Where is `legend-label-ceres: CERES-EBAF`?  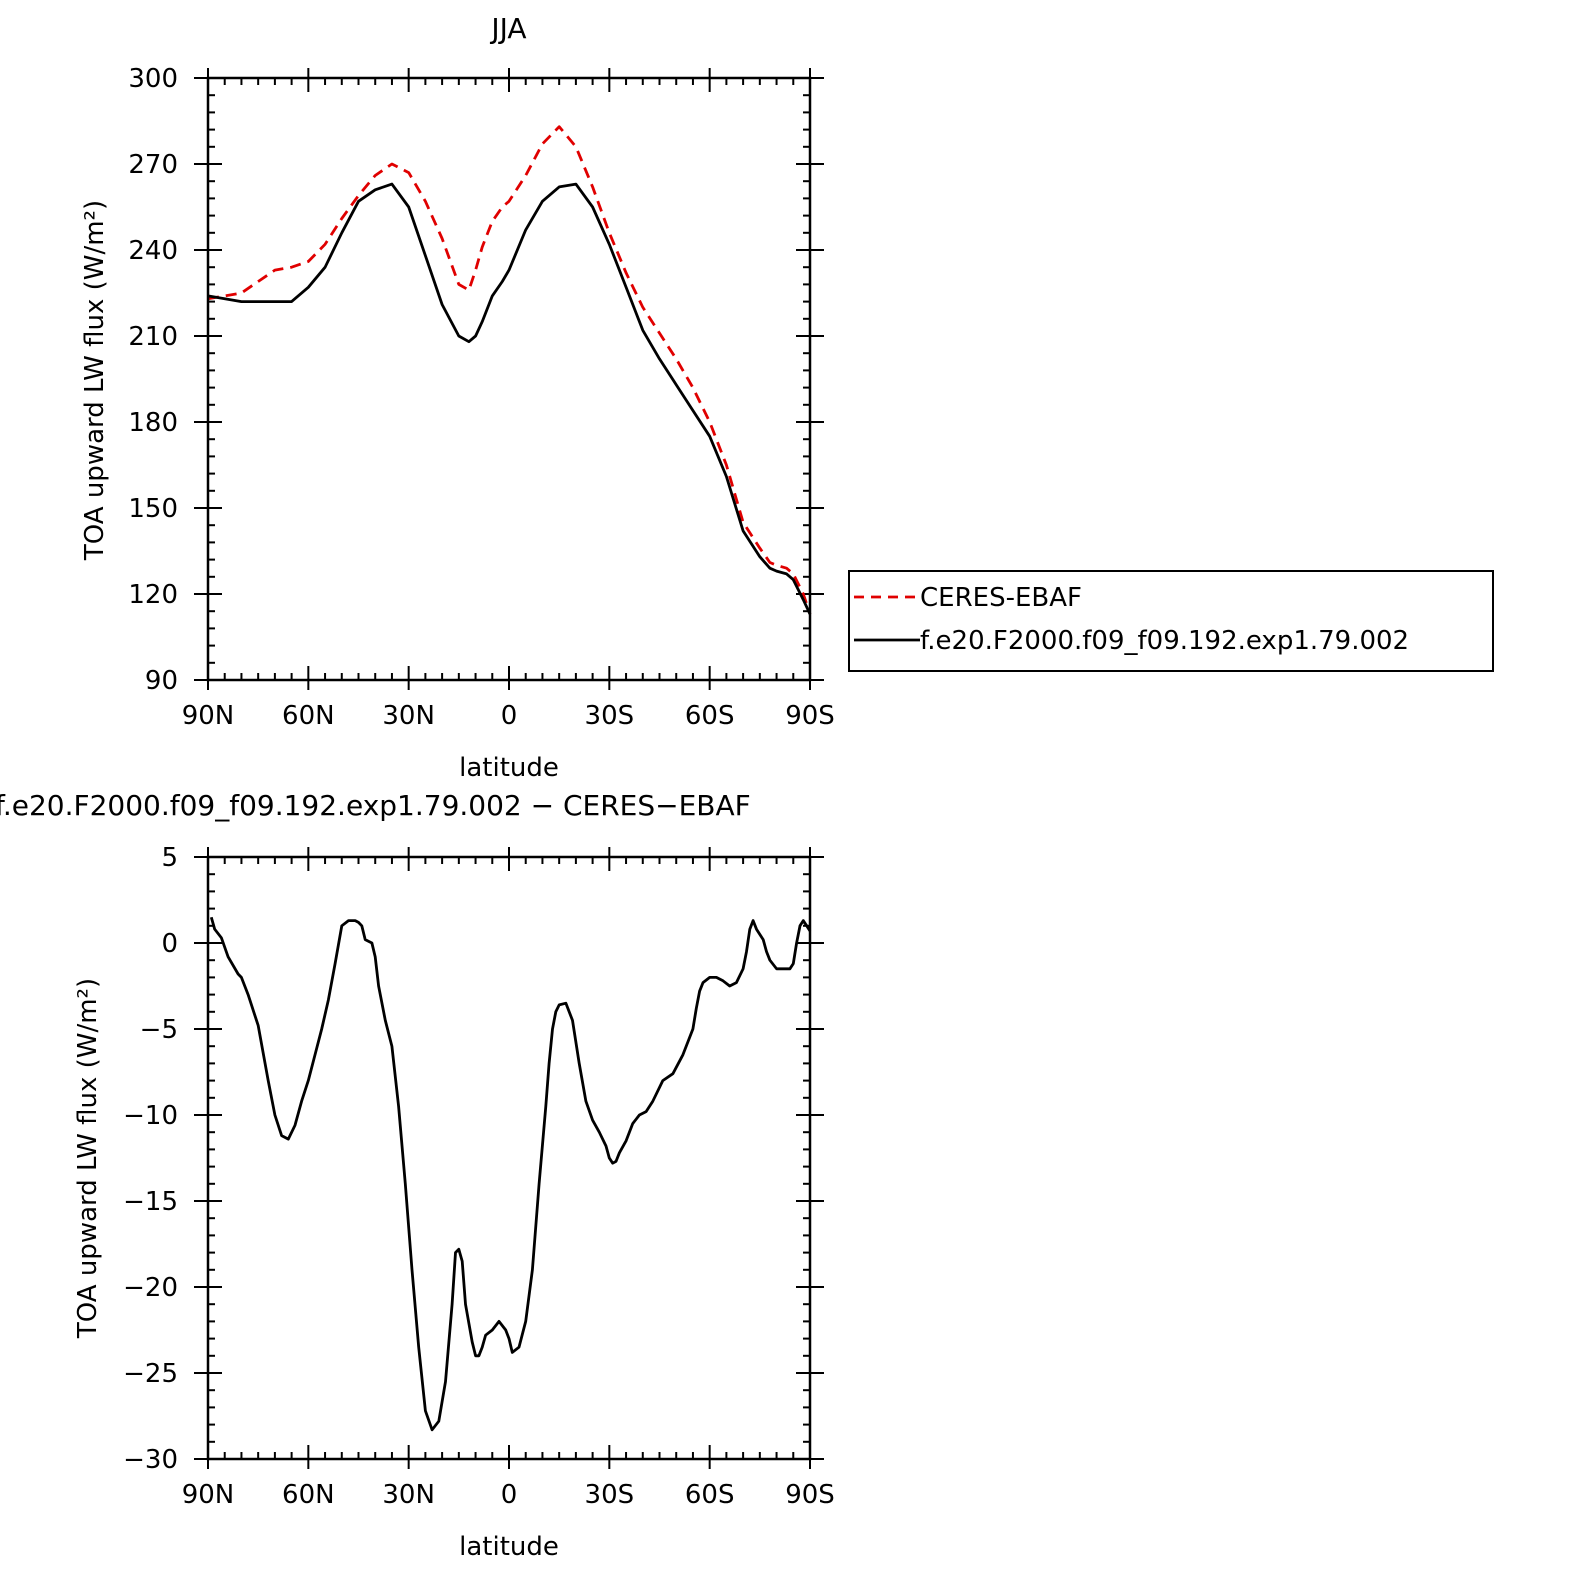 legend-label-ceres: CERES-EBAF is located at coordinates (1001, 598).